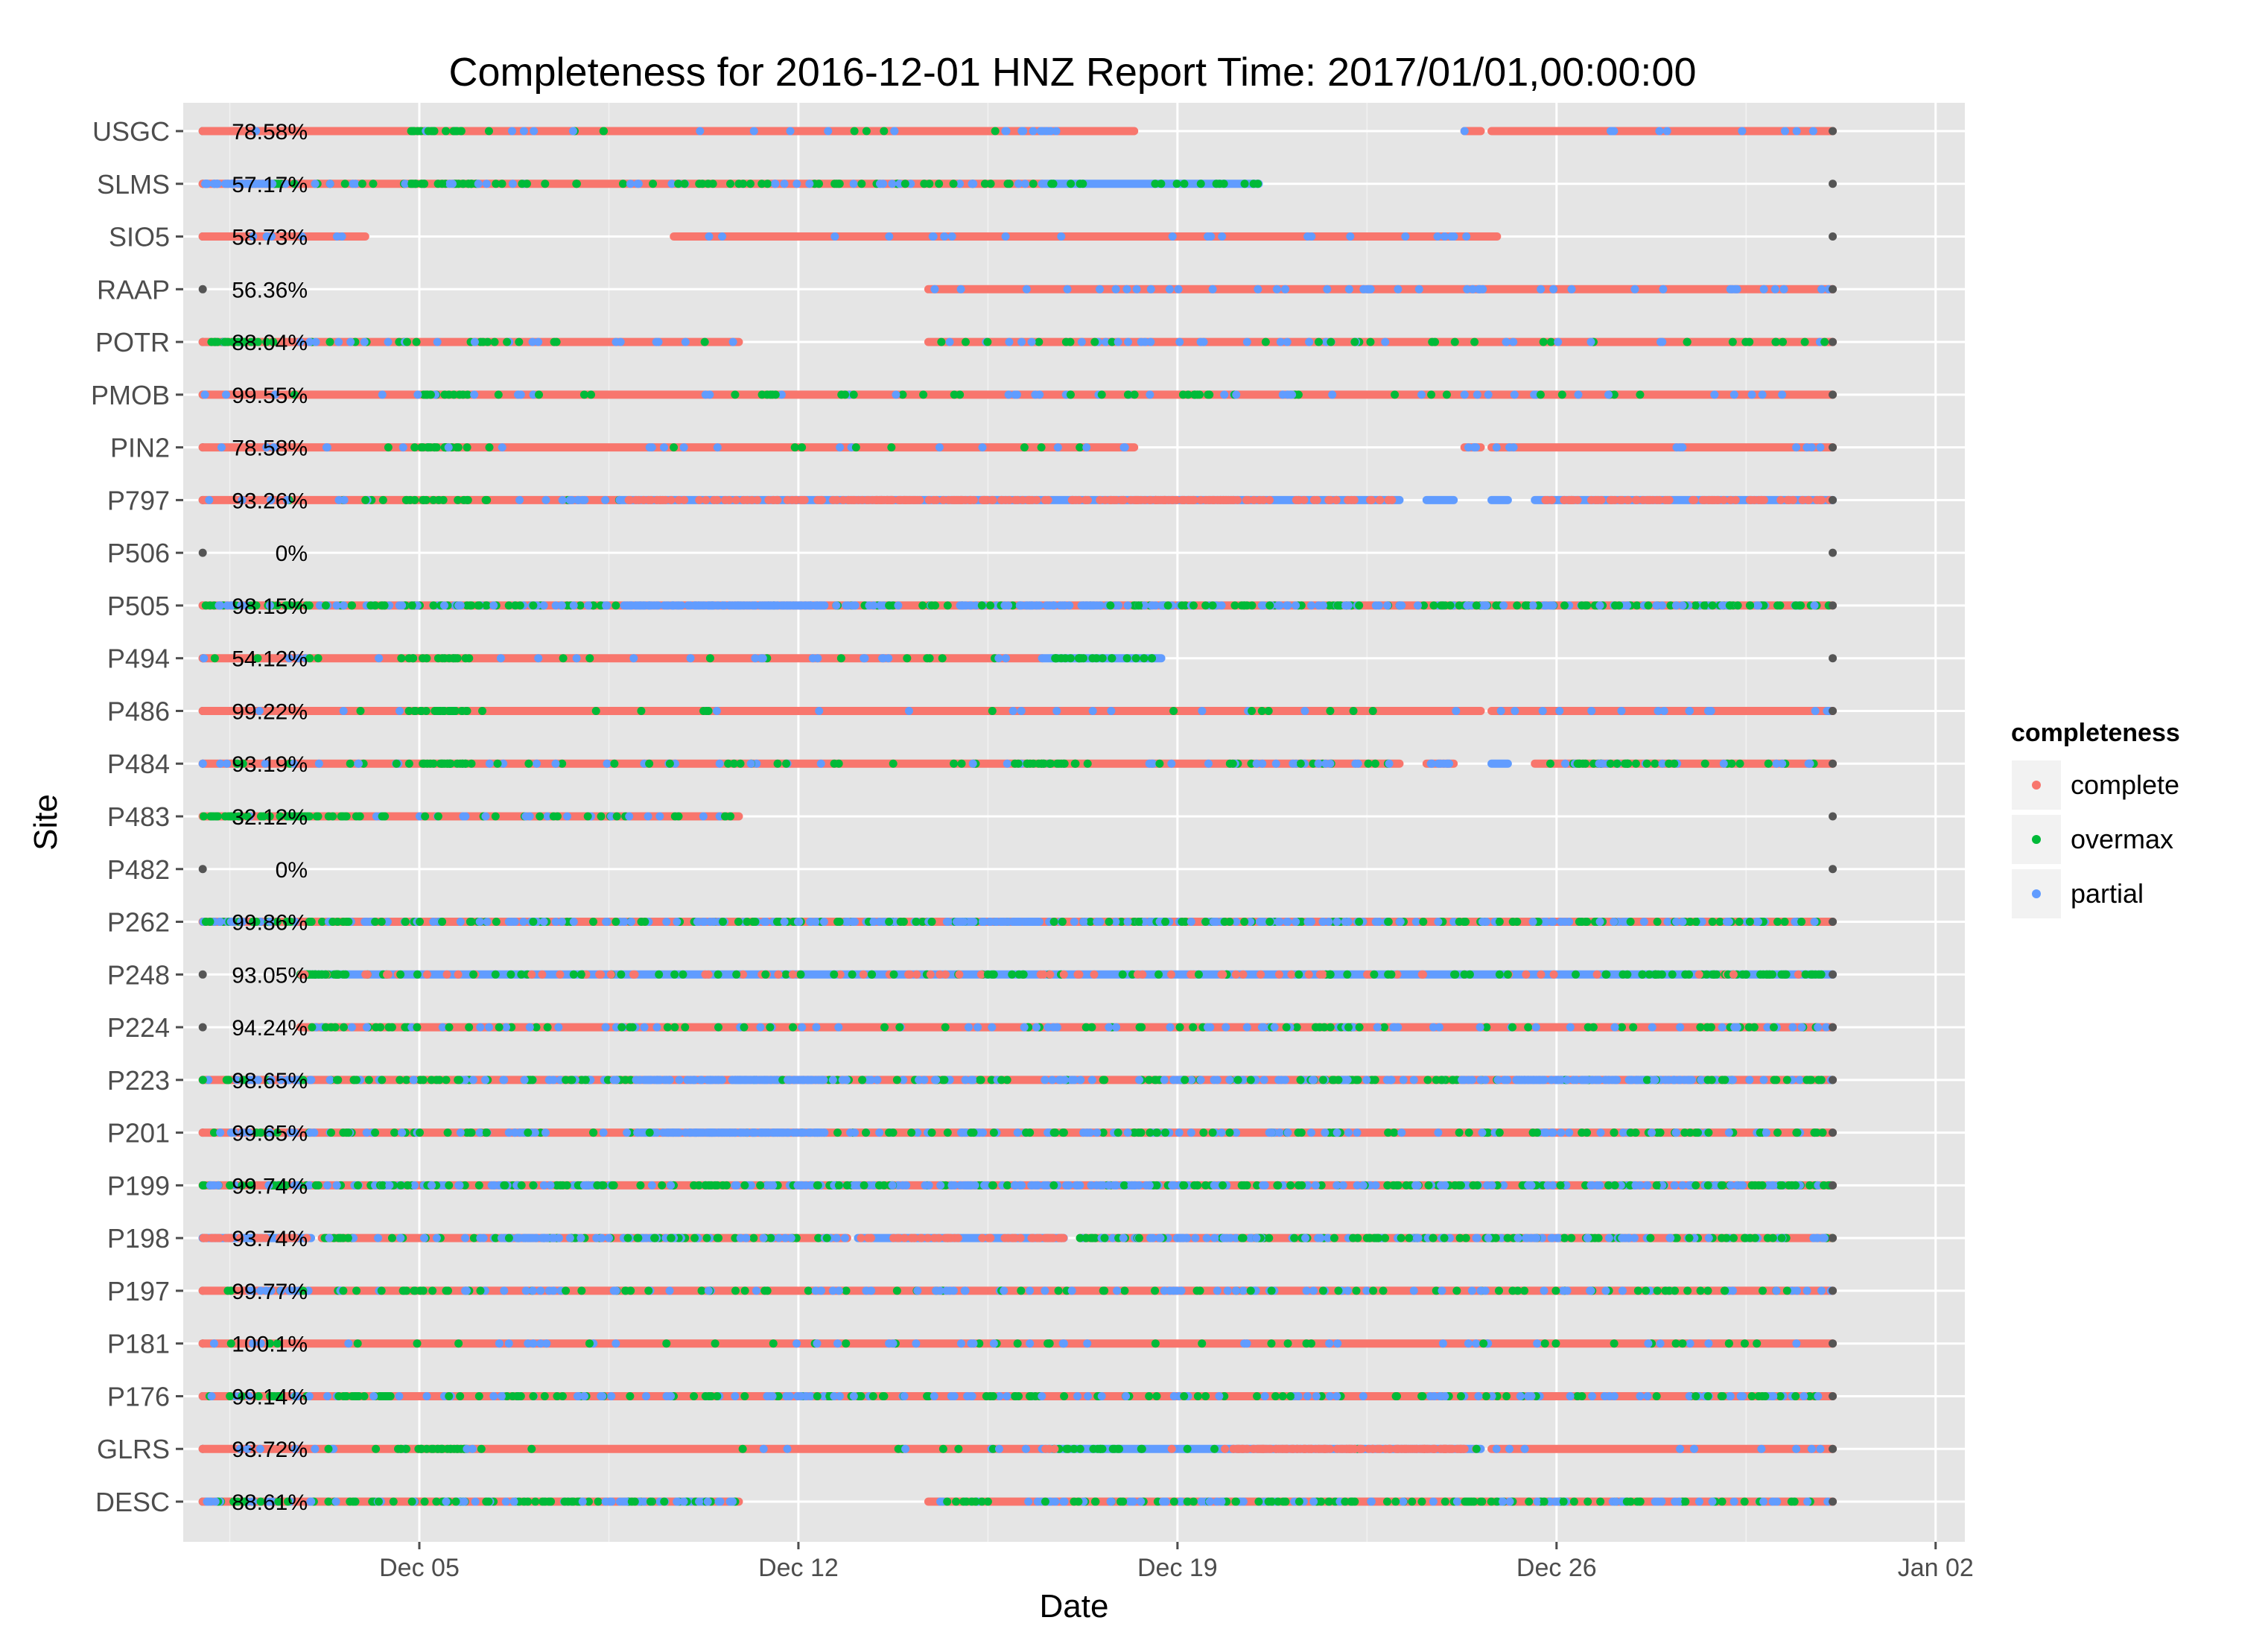 This screenshot has height=1629, width=2268. Describe the element at coordinates (1017, 448) in the screenshot. I see `site-row-pin2` at that location.